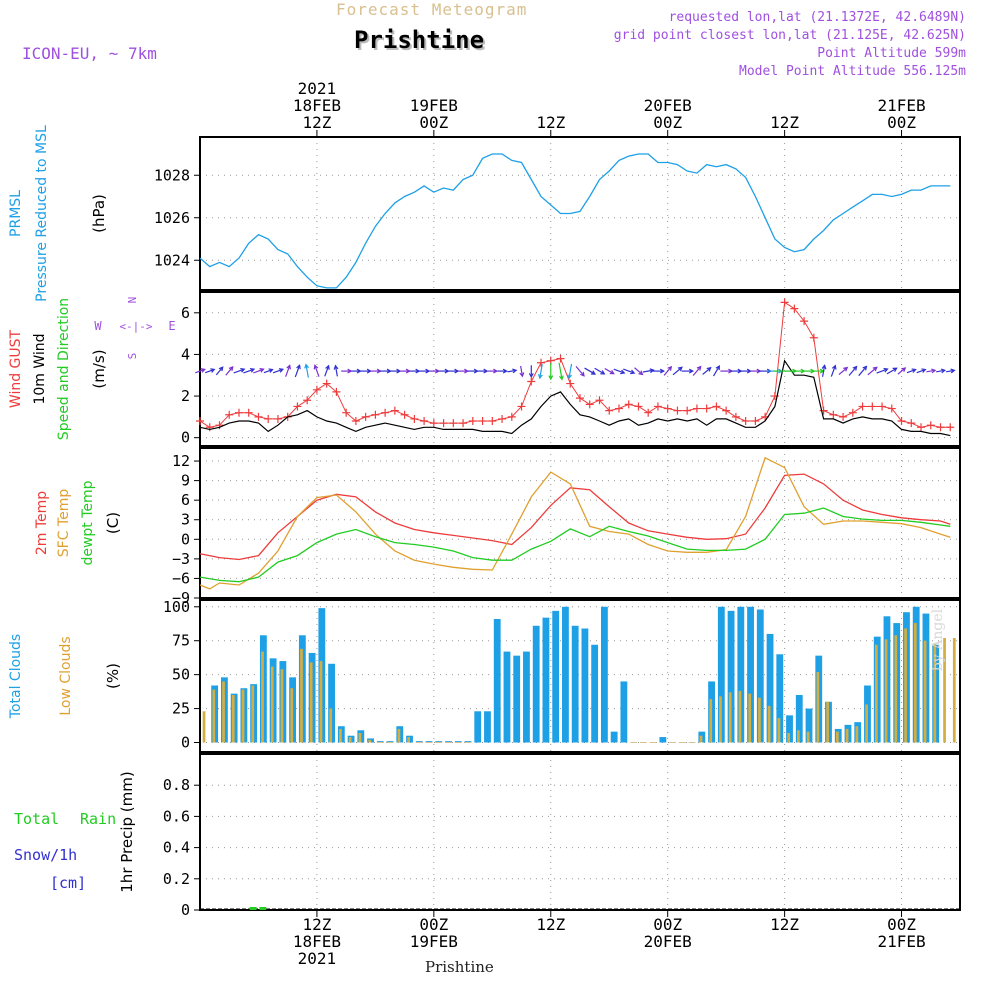 Image resolution: width=1000 pixels, height=1000 pixels. What do you see at coordinates (668, 941) in the screenshot?
I see `bottom-time-label: 20FEB` at bounding box center [668, 941].